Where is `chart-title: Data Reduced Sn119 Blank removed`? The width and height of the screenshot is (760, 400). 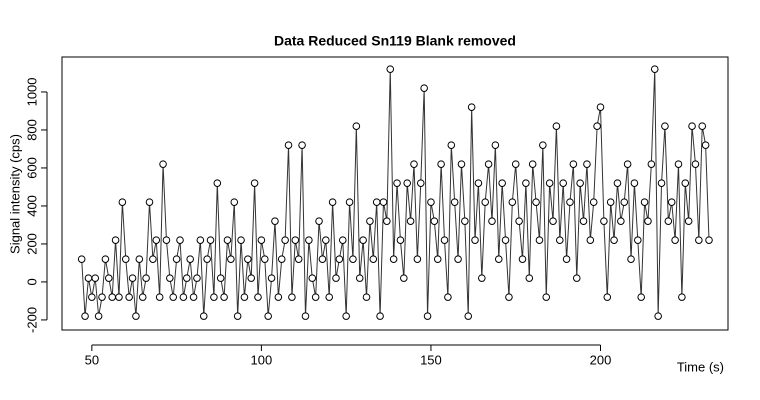
chart-title: Data Reduced Sn119 Blank removed is located at coordinates (395, 41).